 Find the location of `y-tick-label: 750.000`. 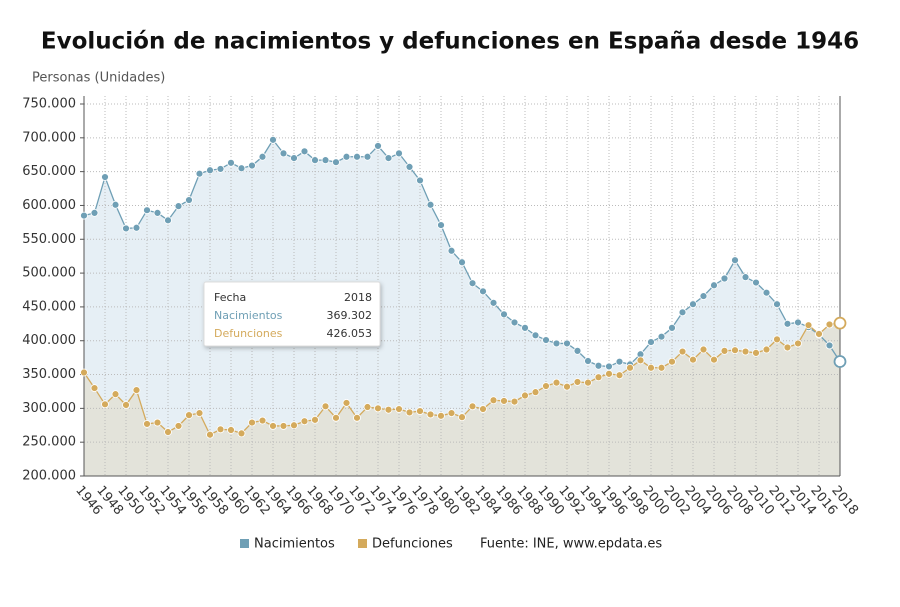

y-tick-label: 750.000 is located at coordinates (49, 104).